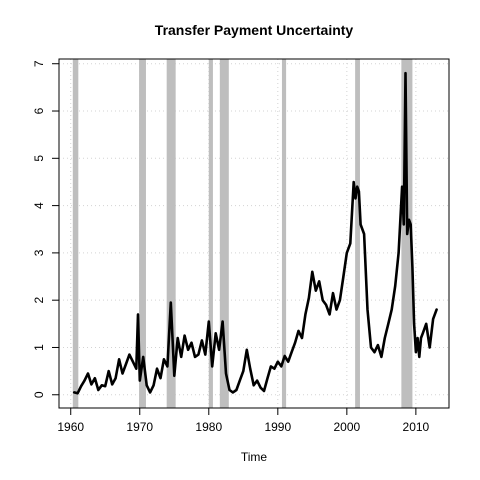 The width and height of the screenshot is (480, 480). I want to click on y-tick-label: 2, so click(39, 300).